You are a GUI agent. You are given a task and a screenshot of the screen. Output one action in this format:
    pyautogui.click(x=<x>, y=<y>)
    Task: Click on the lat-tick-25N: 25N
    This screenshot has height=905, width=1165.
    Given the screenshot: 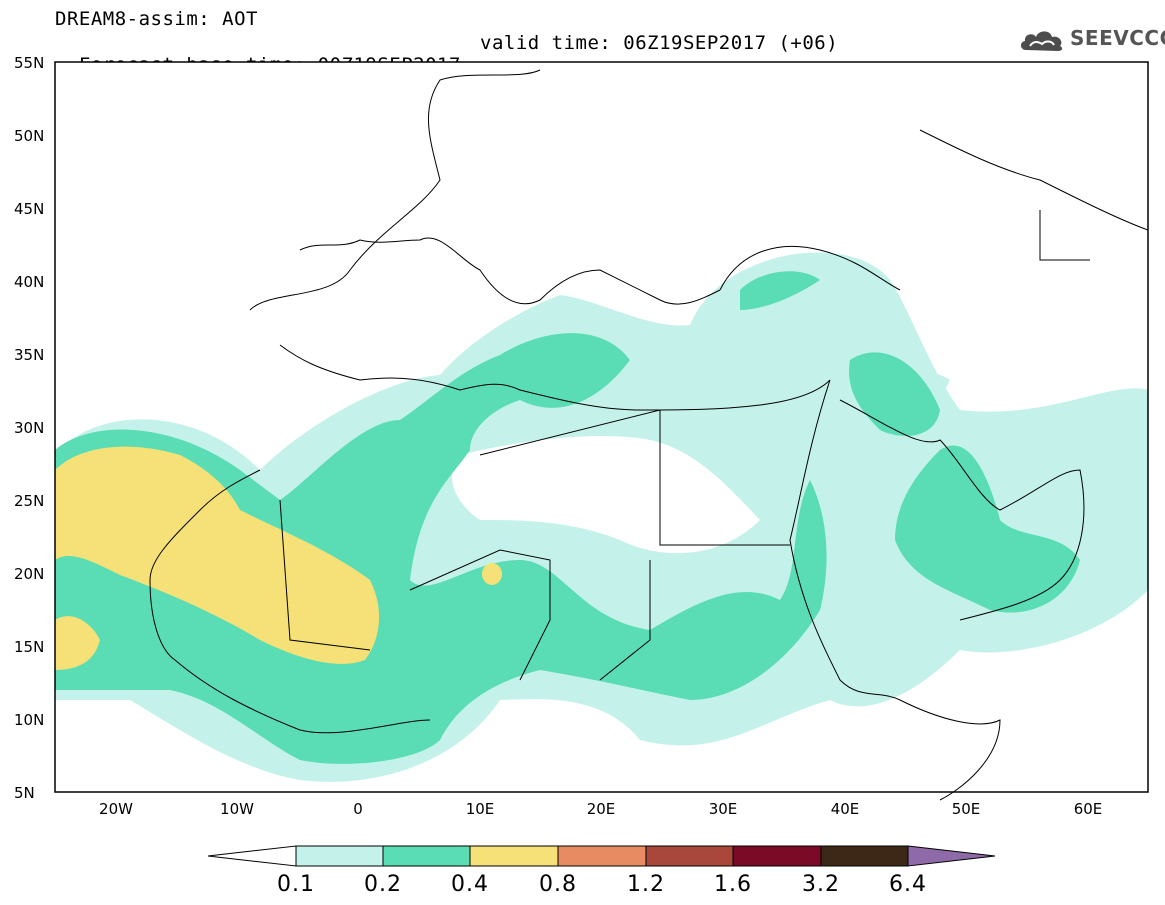 What is the action you would take?
    pyautogui.click(x=29, y=501)
    